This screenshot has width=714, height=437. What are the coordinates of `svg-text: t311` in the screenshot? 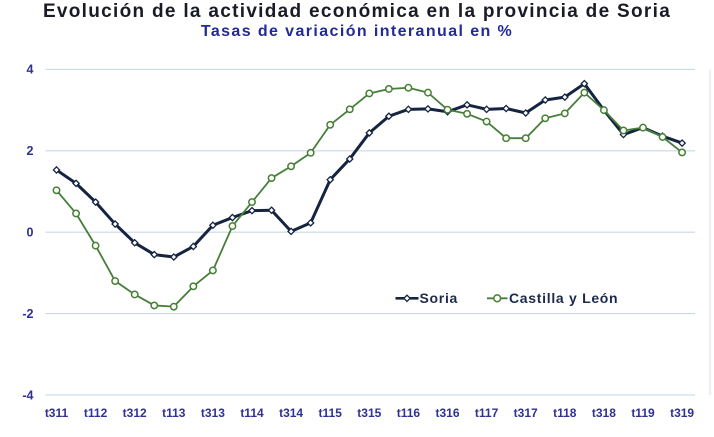 It's located at (57, 413).